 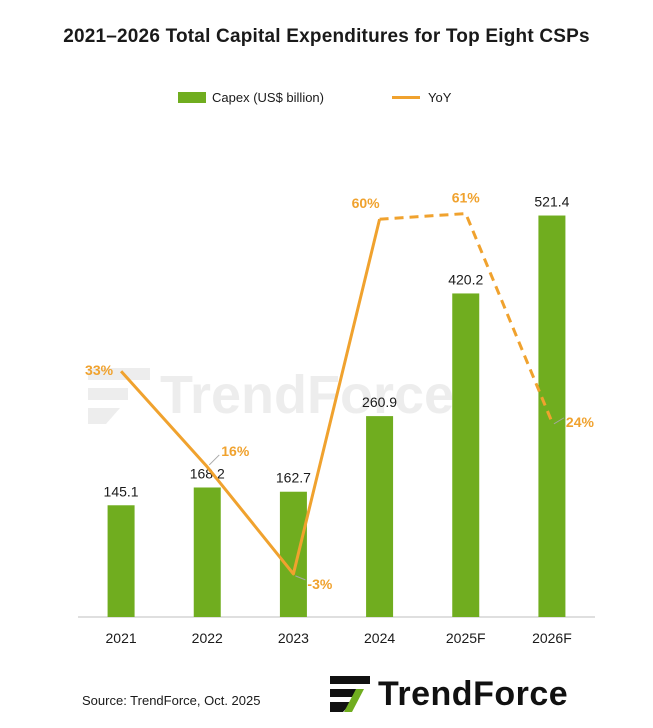 What do you see at coordinates (207, 552) in the screenshot?
I see `bar-2022` at bounding box center [207, 552].